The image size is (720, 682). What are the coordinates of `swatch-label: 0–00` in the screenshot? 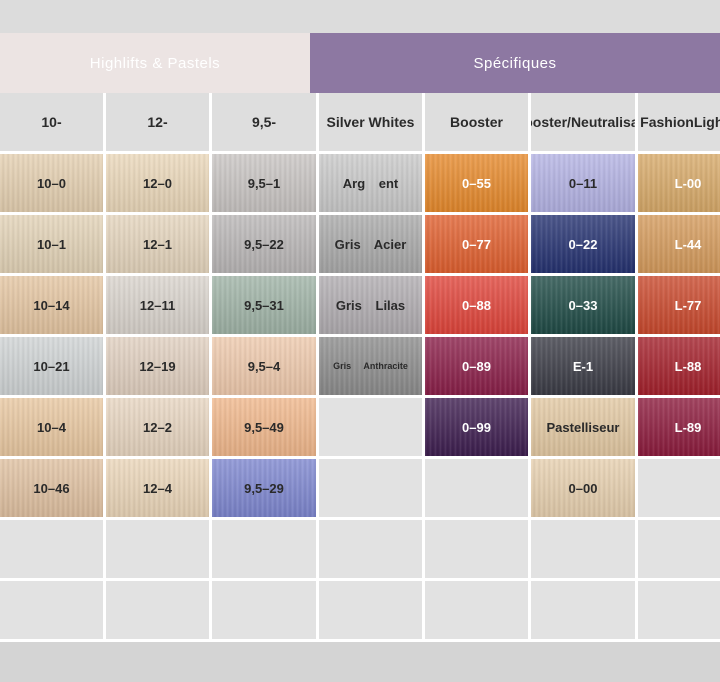 It's located at (583, 488).